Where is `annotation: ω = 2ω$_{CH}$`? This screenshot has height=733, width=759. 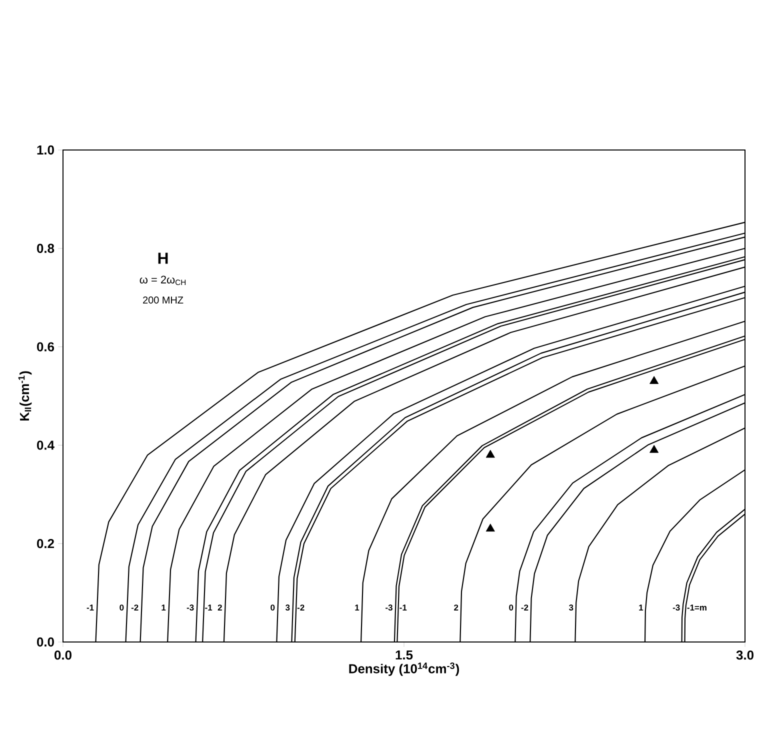 annotation: ω = 2ω$_{CH}$ is located at coordinates (163, 281).